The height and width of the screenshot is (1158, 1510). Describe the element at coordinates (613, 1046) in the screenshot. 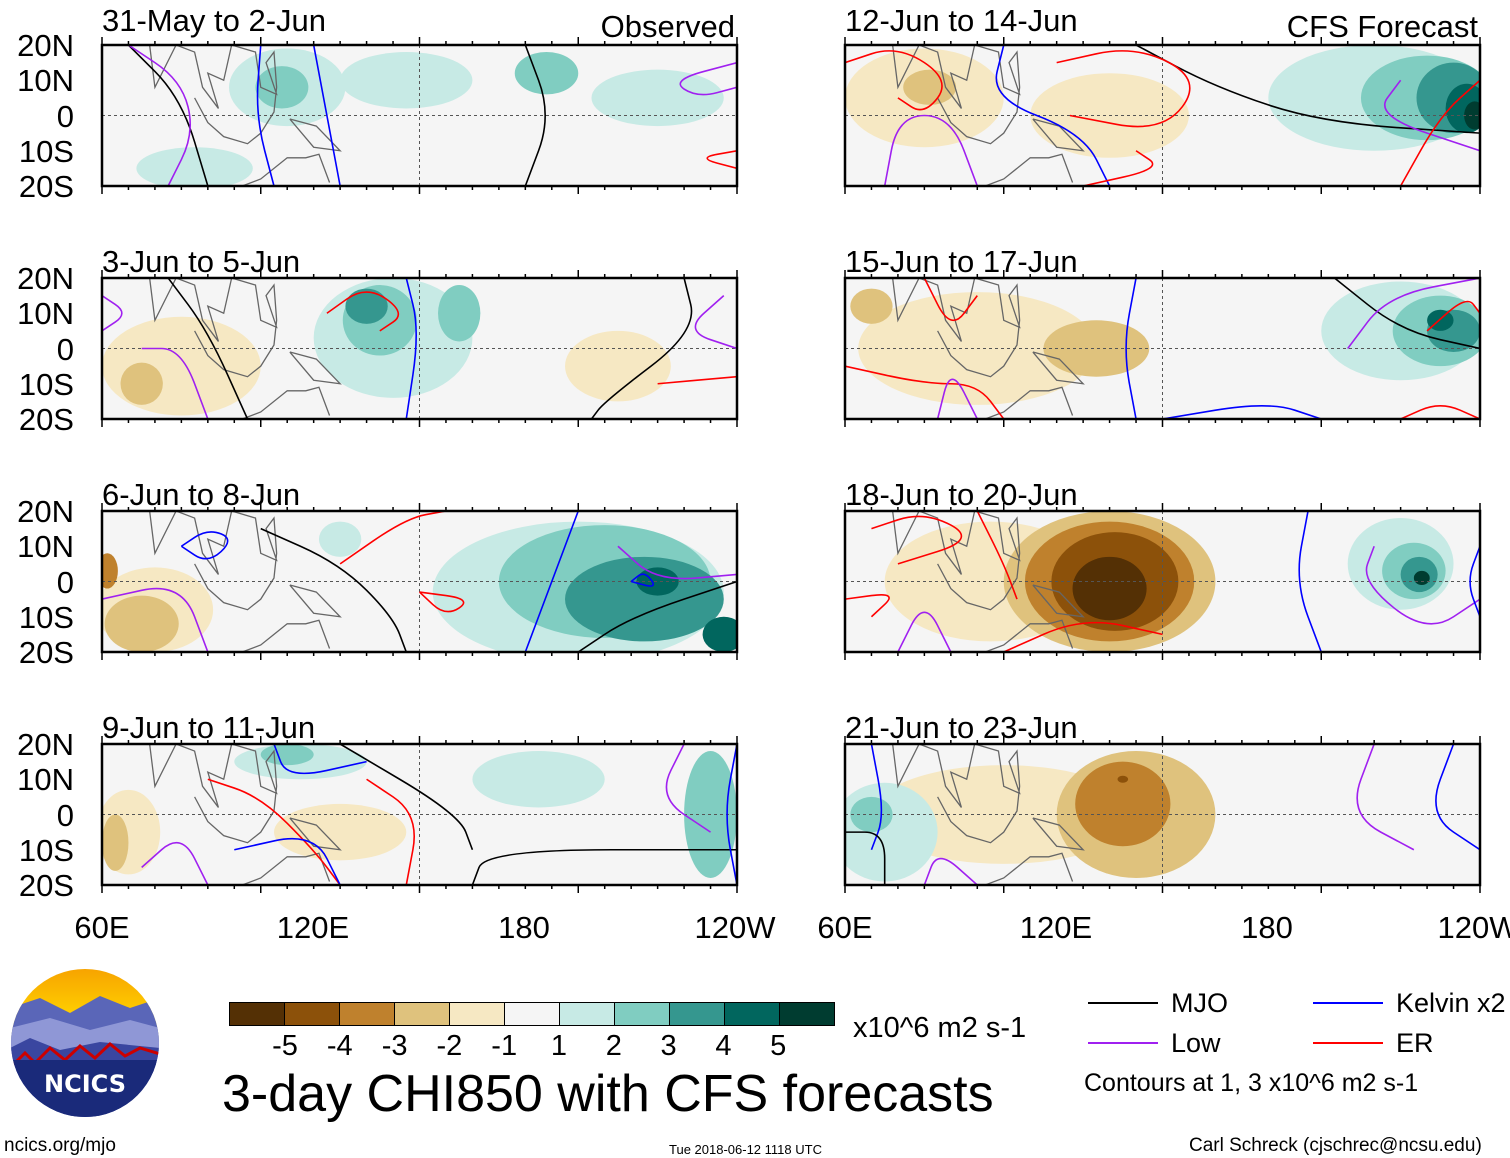

I see `colorbar-label: 2` at that location.